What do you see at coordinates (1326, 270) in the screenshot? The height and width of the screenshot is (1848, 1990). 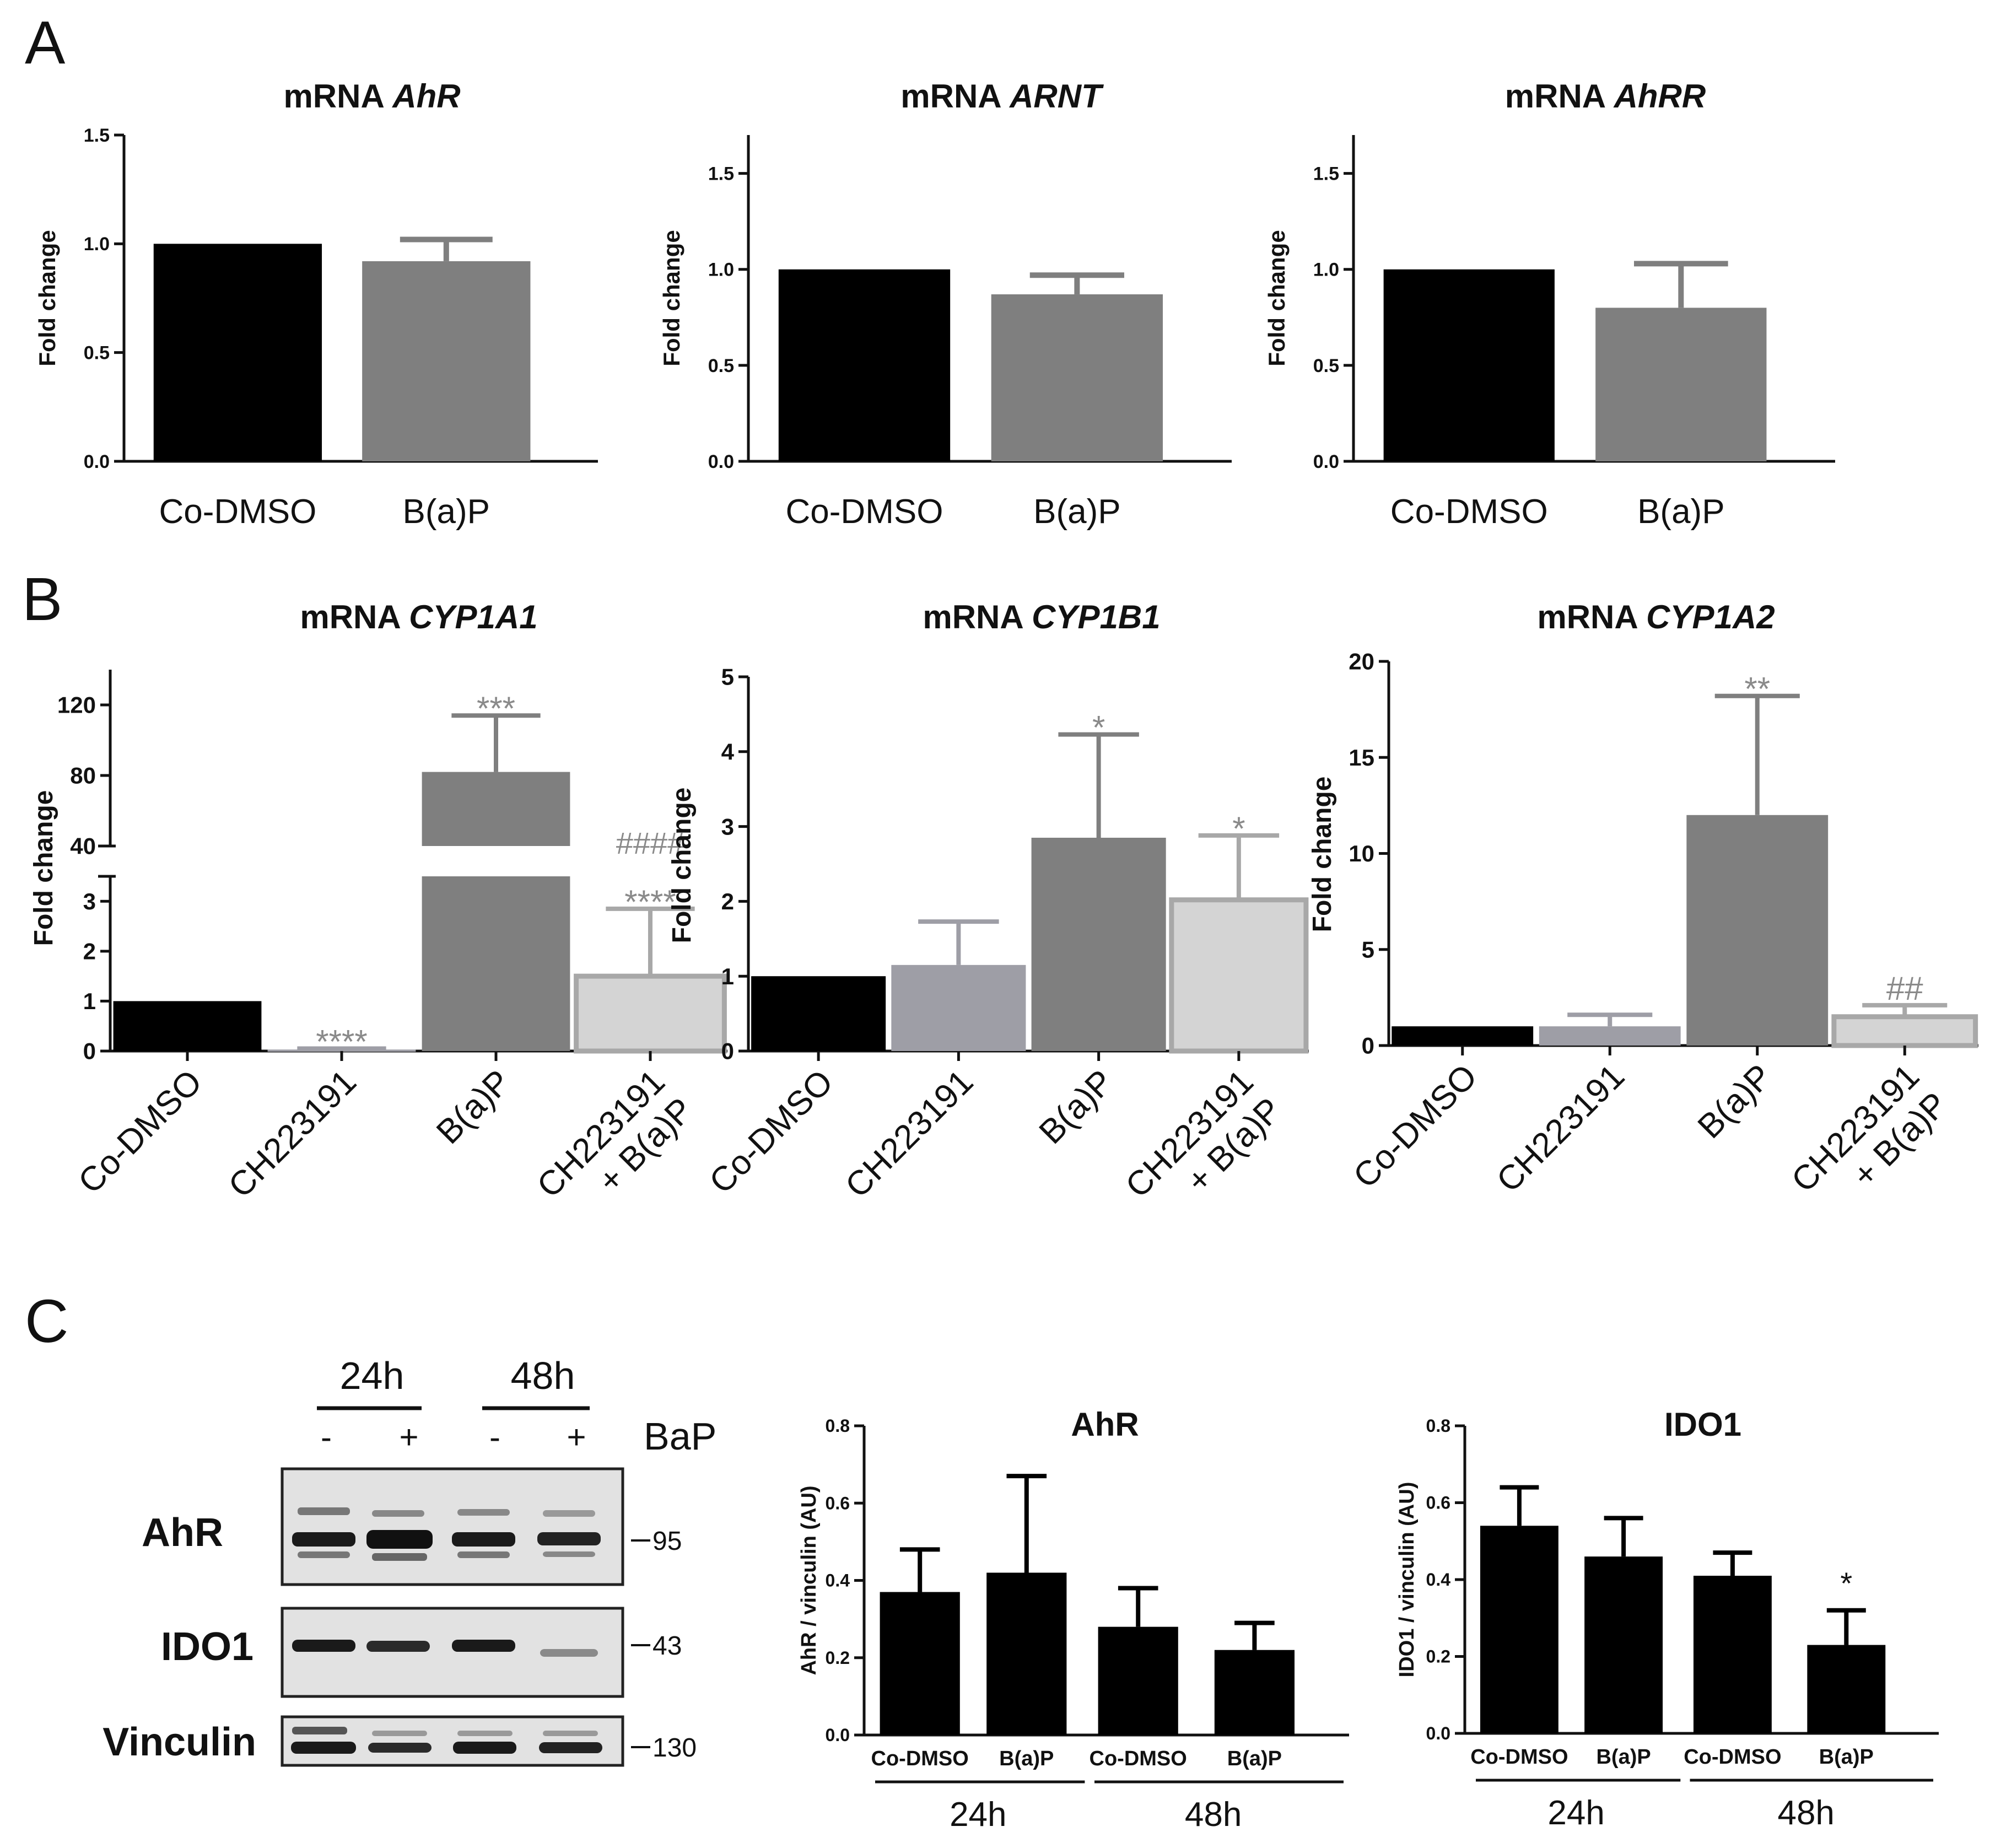 I see `ahrr-ytick-label: 1.0` at bounding box center [1326, 270].